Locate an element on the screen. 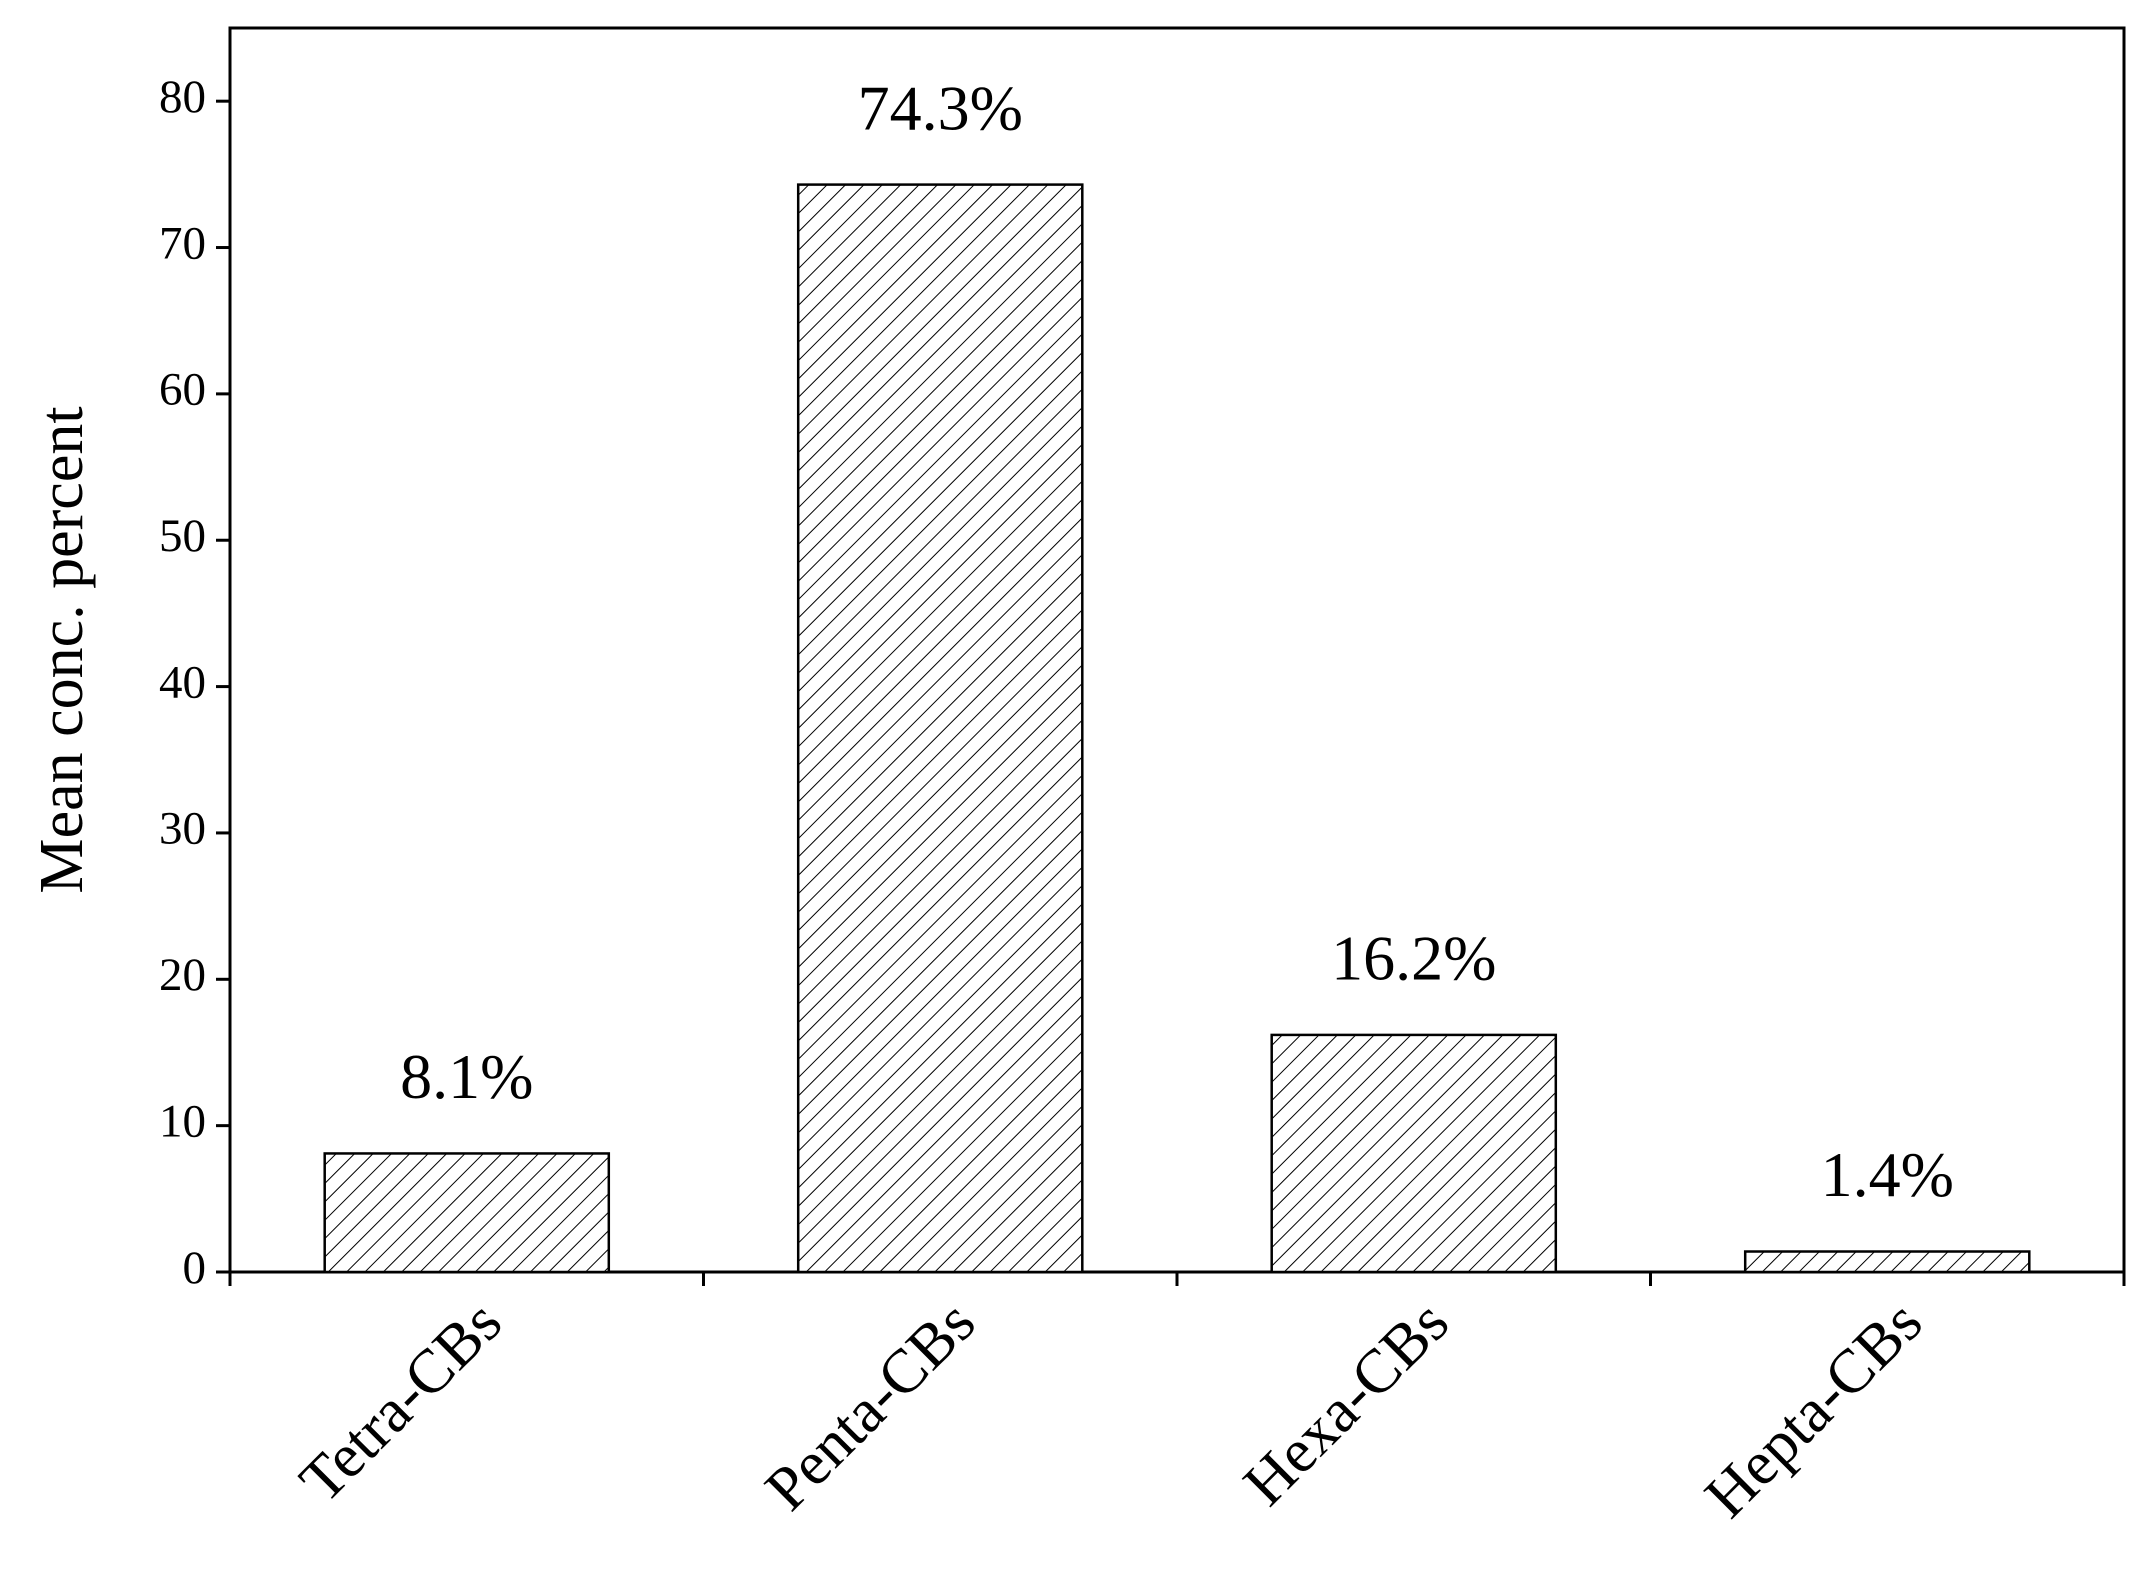 Image resolution: width=2156 pixels, height=1579 pixels. y-tick-label: 10 is located at coordinates (182, 1121).